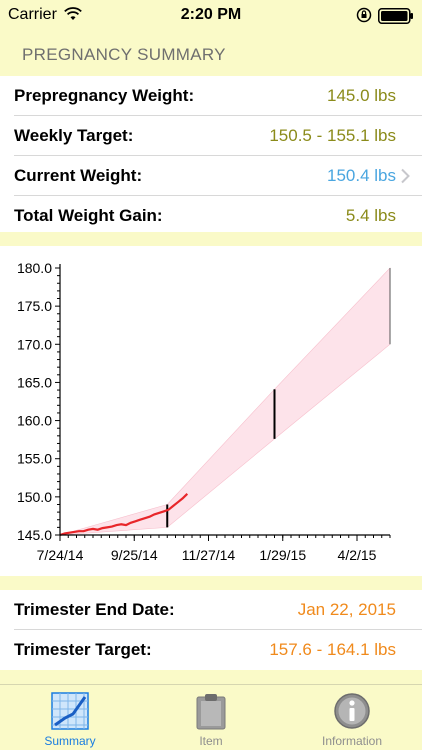 This screenshot has width=422, height=750. What do you see at coordinates (332, 649) in the screenshot?
I see `row-value: 157.6 - 164.1 lbs` at bounding box center [332, 649].